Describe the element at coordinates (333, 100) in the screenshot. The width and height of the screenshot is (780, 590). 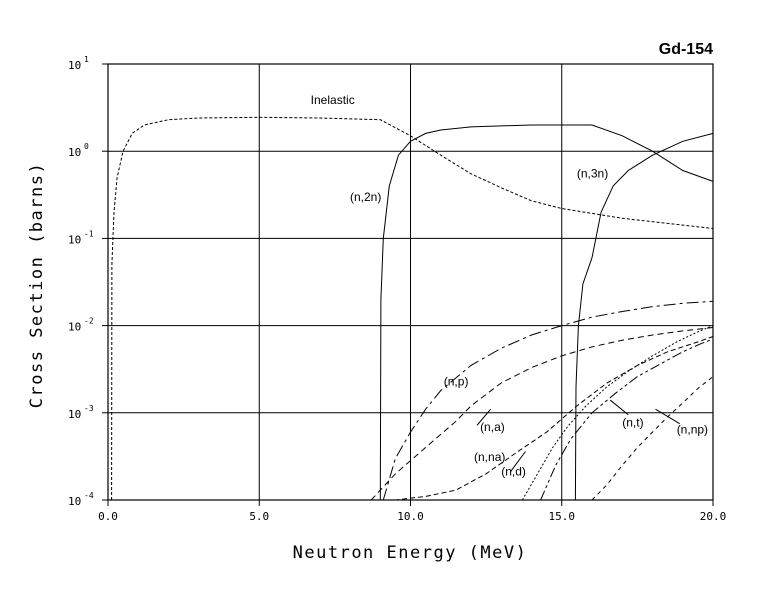
I see `curve-label: Inelastic` at that location.